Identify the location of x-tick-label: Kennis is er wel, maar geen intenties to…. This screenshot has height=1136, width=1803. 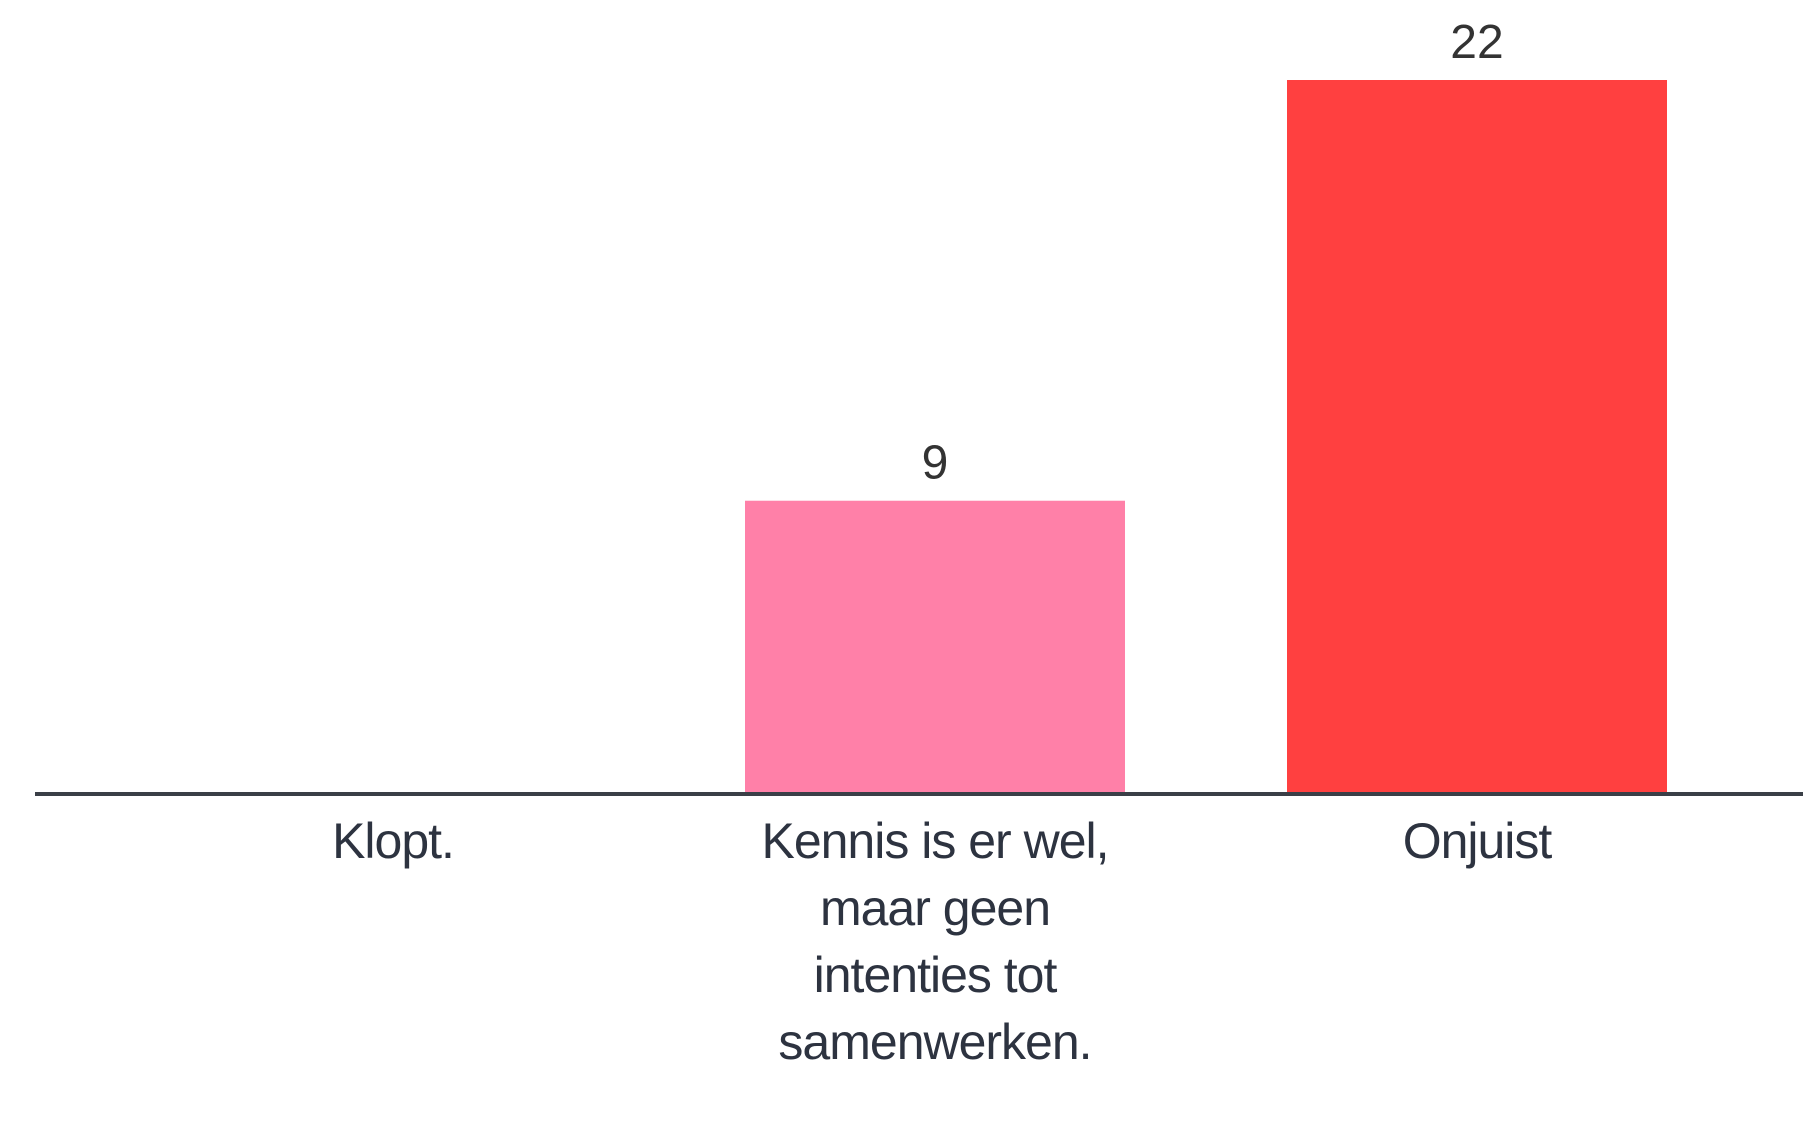
(935, 941).